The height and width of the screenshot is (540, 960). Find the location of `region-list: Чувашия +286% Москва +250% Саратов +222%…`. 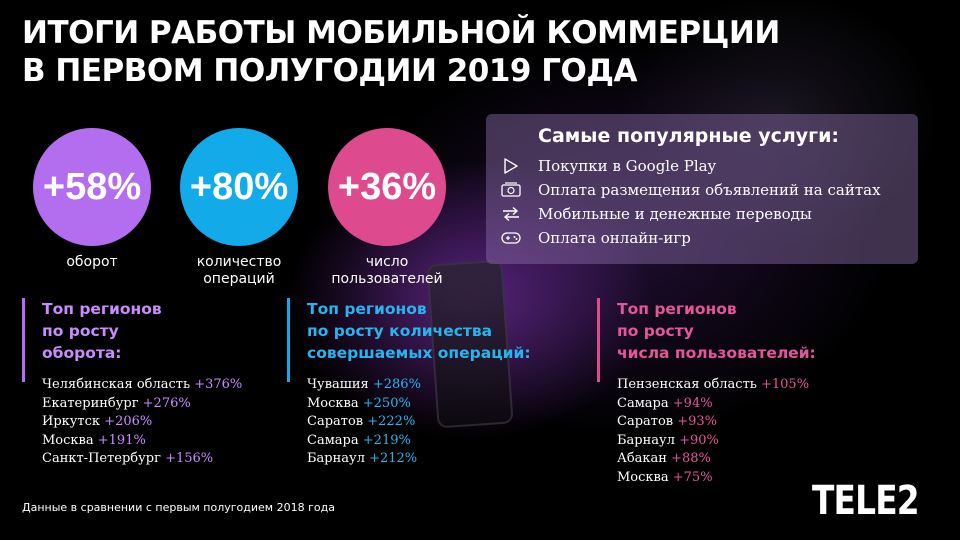

region-list: Чувашия +286% Москва +250% Саратов +222%… is located at coordinates (419, 422).